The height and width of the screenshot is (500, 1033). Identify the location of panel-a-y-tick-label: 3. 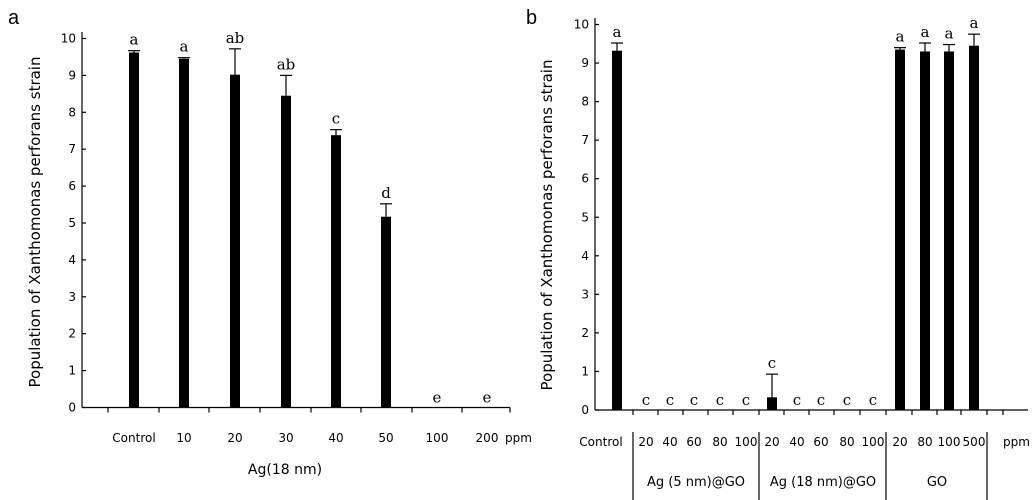
(72, 297).